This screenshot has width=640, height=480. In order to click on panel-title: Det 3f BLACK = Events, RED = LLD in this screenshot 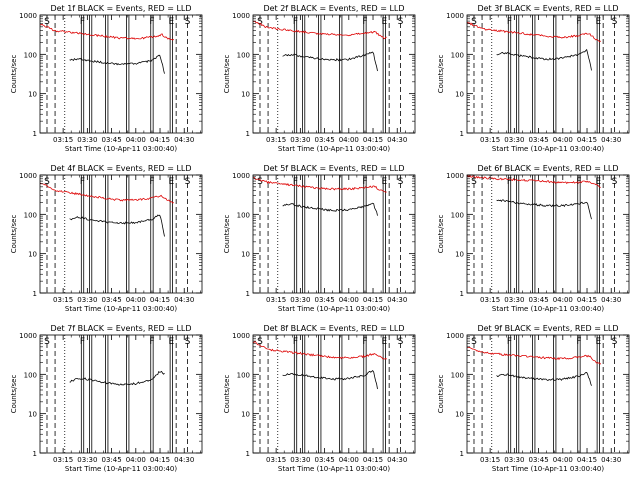, I will do `click(547, 8)`.